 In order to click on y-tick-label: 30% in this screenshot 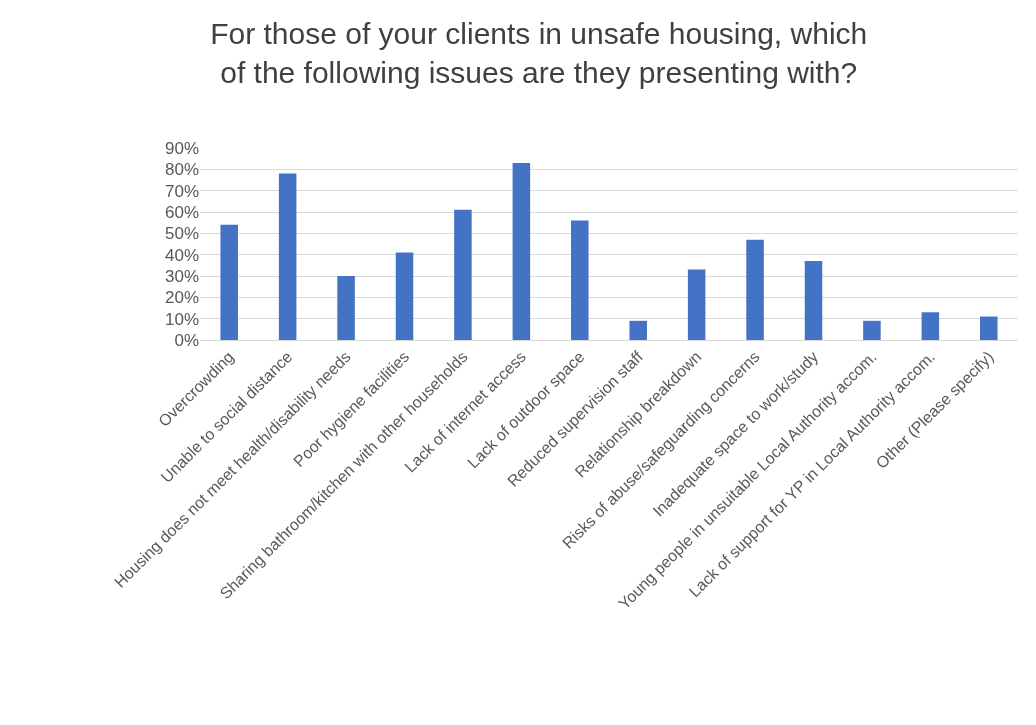, I will do `click(181, 276)`.